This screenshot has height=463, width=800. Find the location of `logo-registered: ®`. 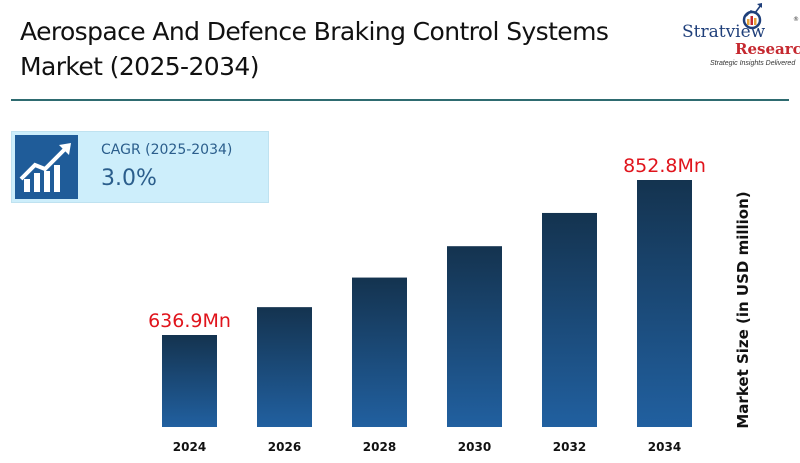

logo-registered: ® is located at coordinates (796, 19).